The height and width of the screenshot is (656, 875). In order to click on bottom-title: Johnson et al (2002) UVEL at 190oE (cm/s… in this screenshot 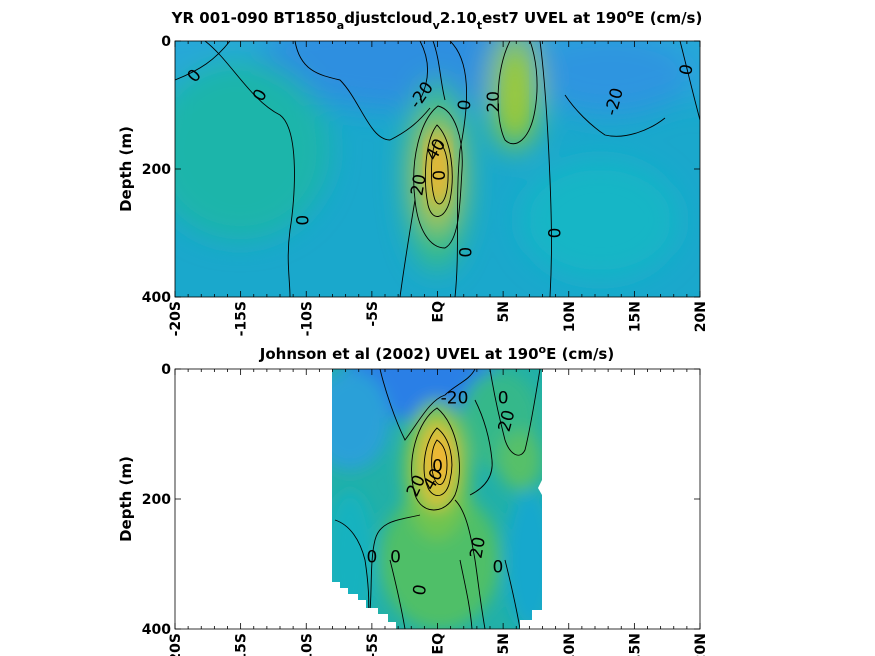, I will do `click(436, 353)`.